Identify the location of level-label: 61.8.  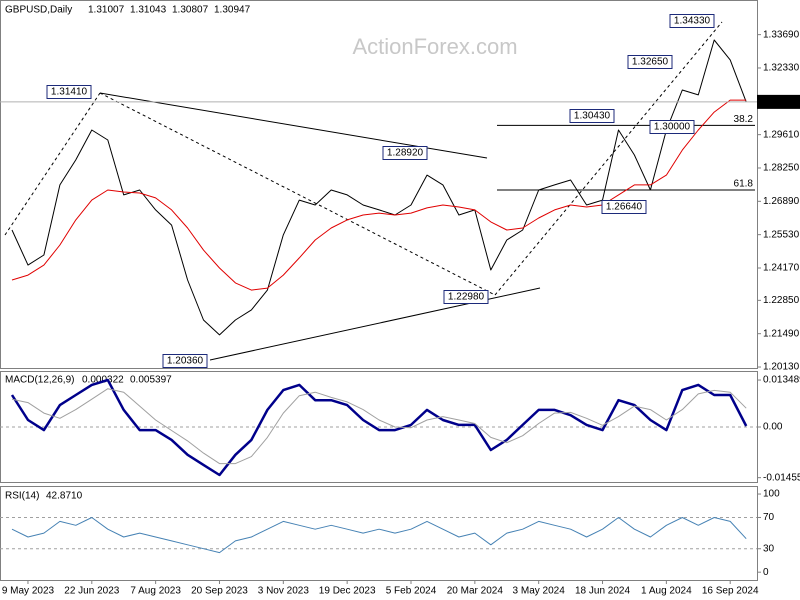
(744, 184).